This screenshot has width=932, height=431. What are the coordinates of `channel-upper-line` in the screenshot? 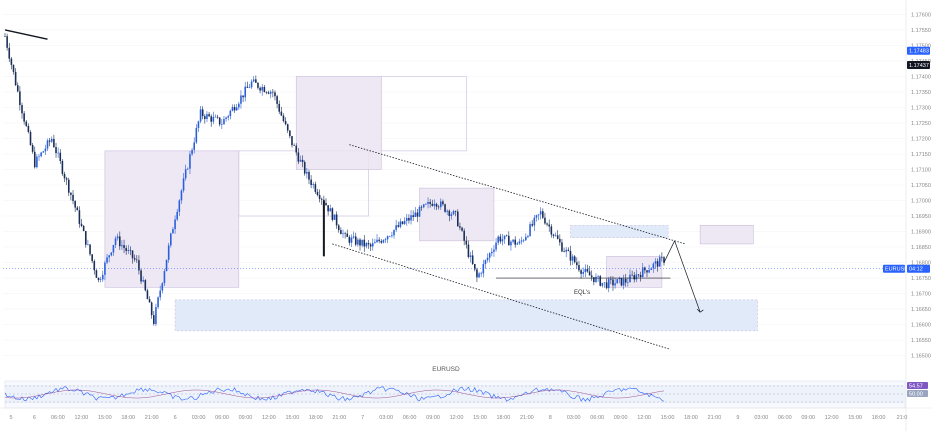 It's located at (517, 194).